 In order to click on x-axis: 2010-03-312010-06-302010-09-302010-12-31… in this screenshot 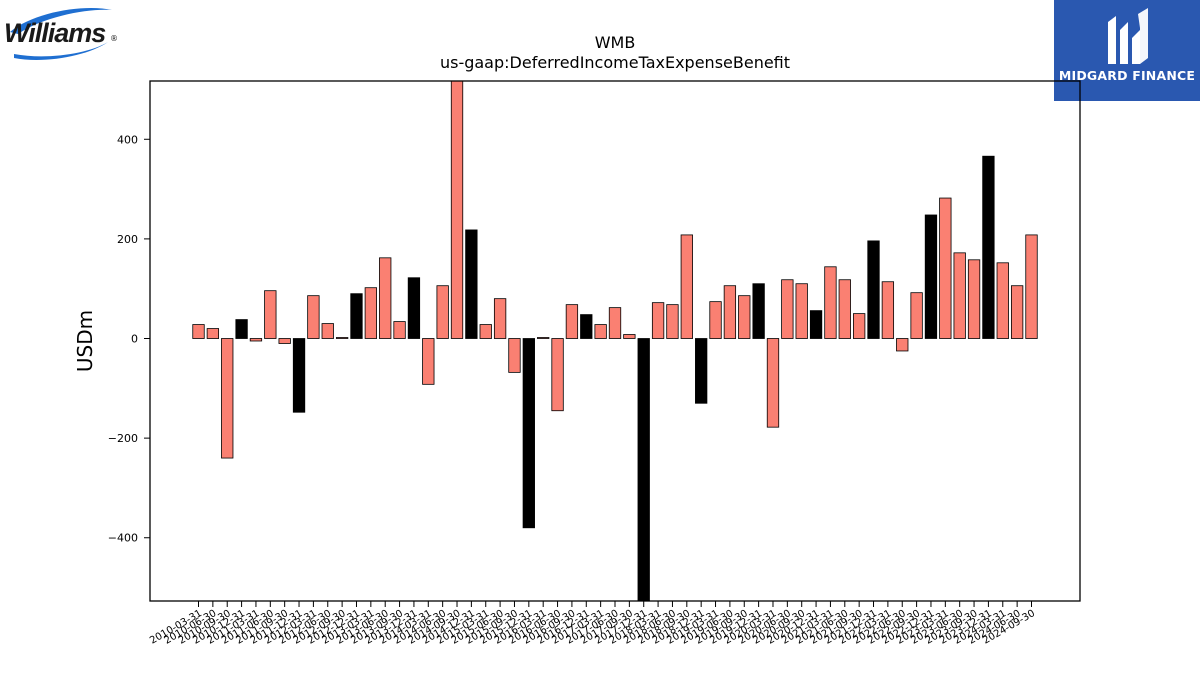, I will do `click(592, 624)`.